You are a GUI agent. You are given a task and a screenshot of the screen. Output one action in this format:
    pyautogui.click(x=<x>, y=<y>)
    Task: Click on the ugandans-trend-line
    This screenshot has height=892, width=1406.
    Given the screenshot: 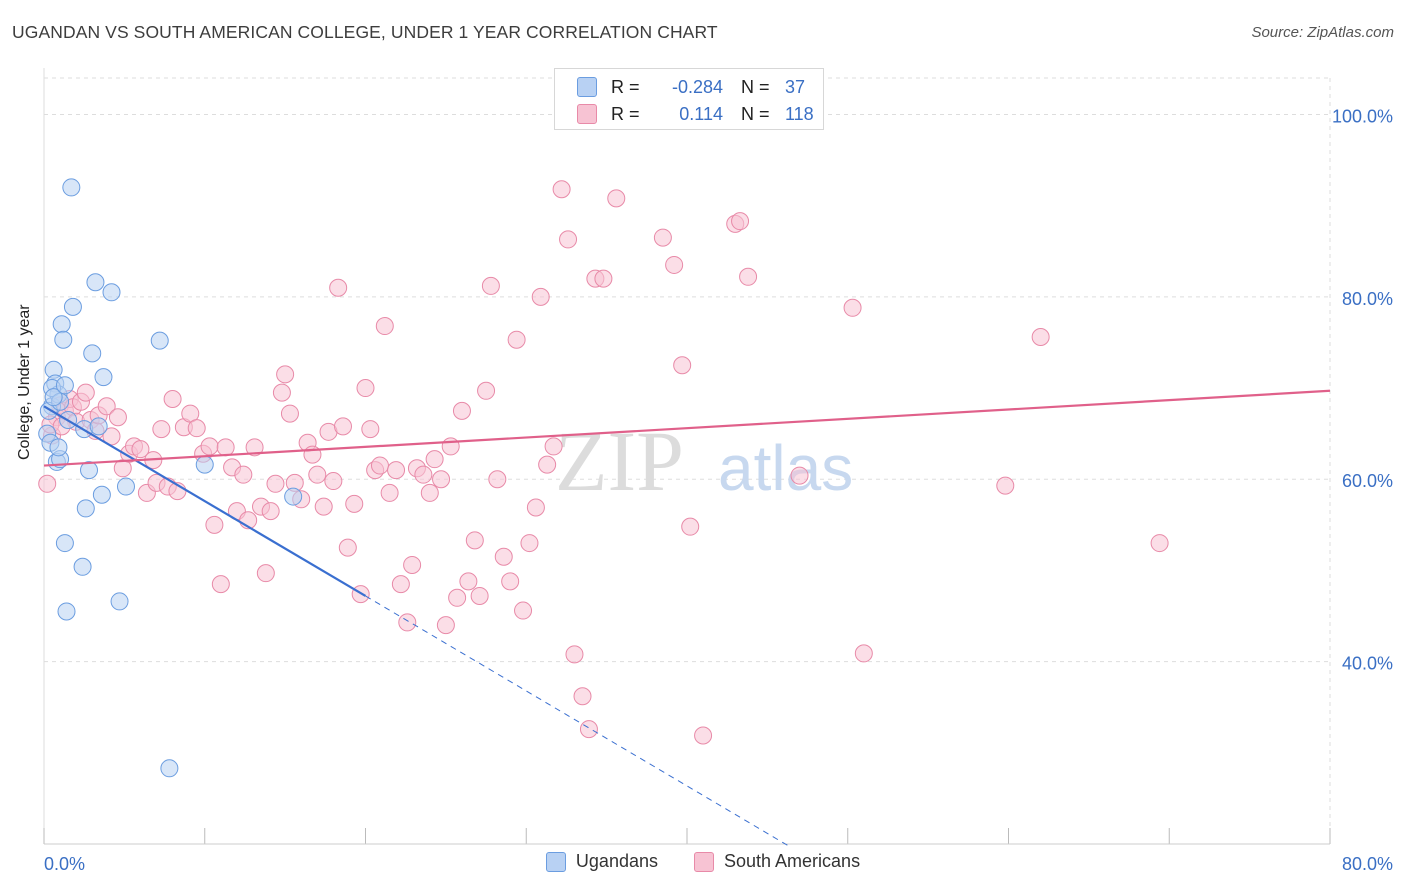 What is the action you would take?
    pyautogui.click(x=205, y=501)
    